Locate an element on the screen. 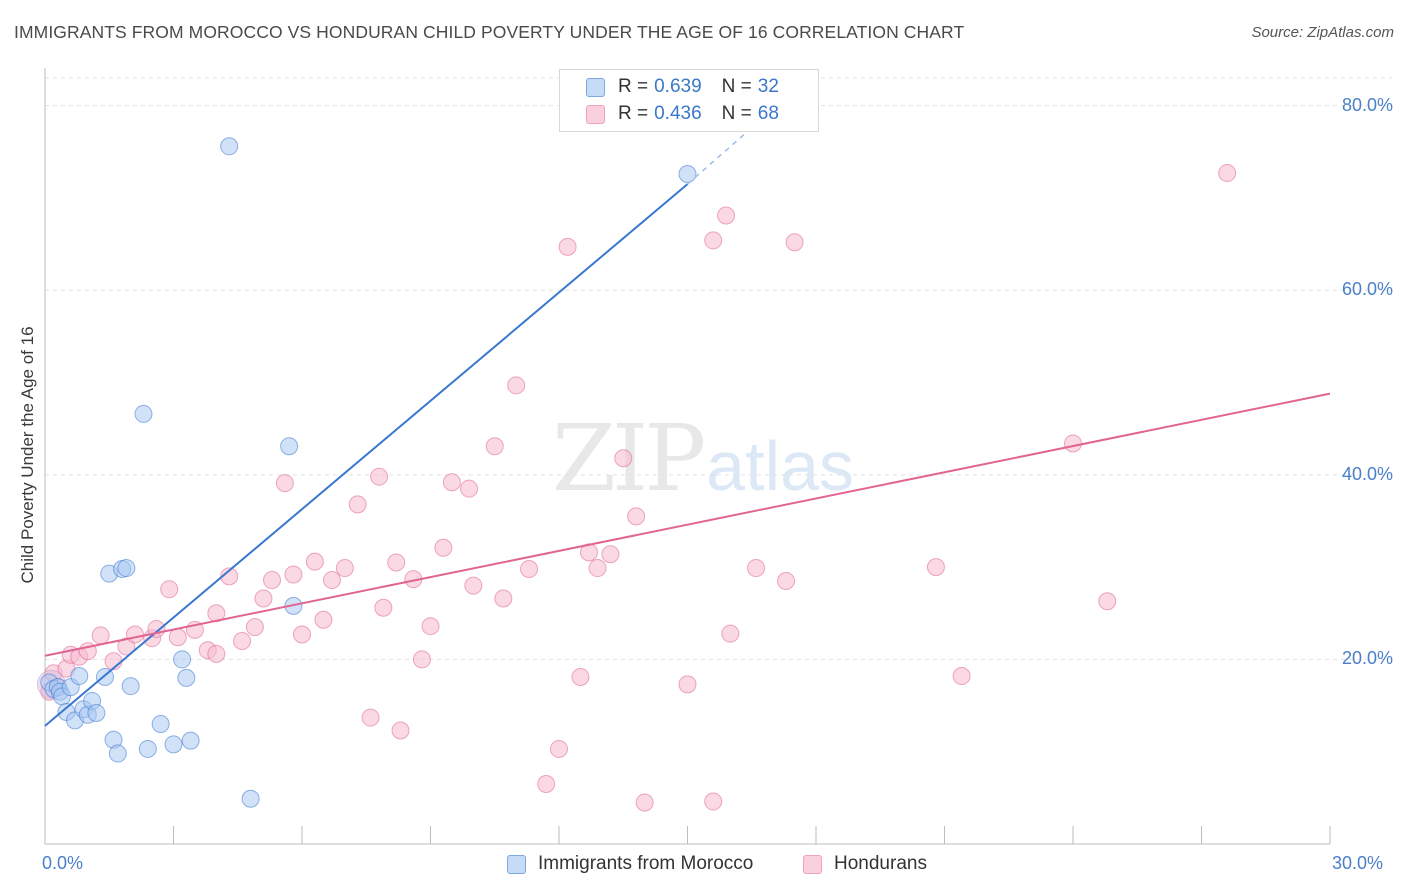 The image size is (1406, 892). y-tick-label: 80.0% is located at coordinates (1367, 104).